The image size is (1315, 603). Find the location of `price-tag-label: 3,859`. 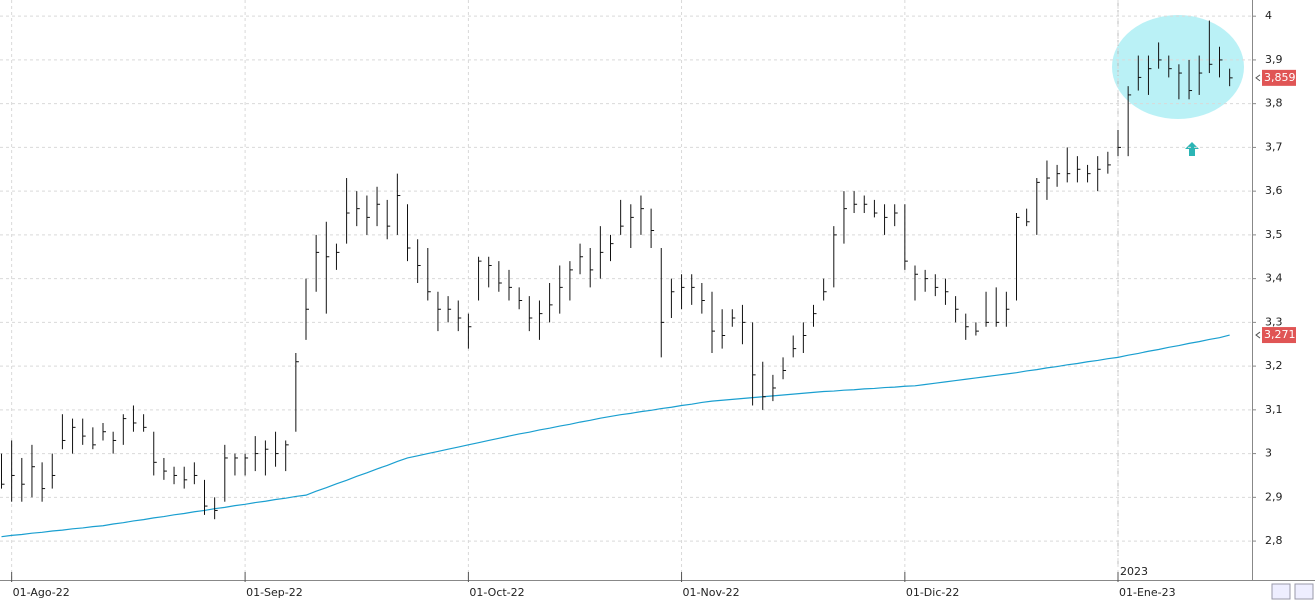

price-tag-label: 3,859 is located at coordinates (1280, 77).